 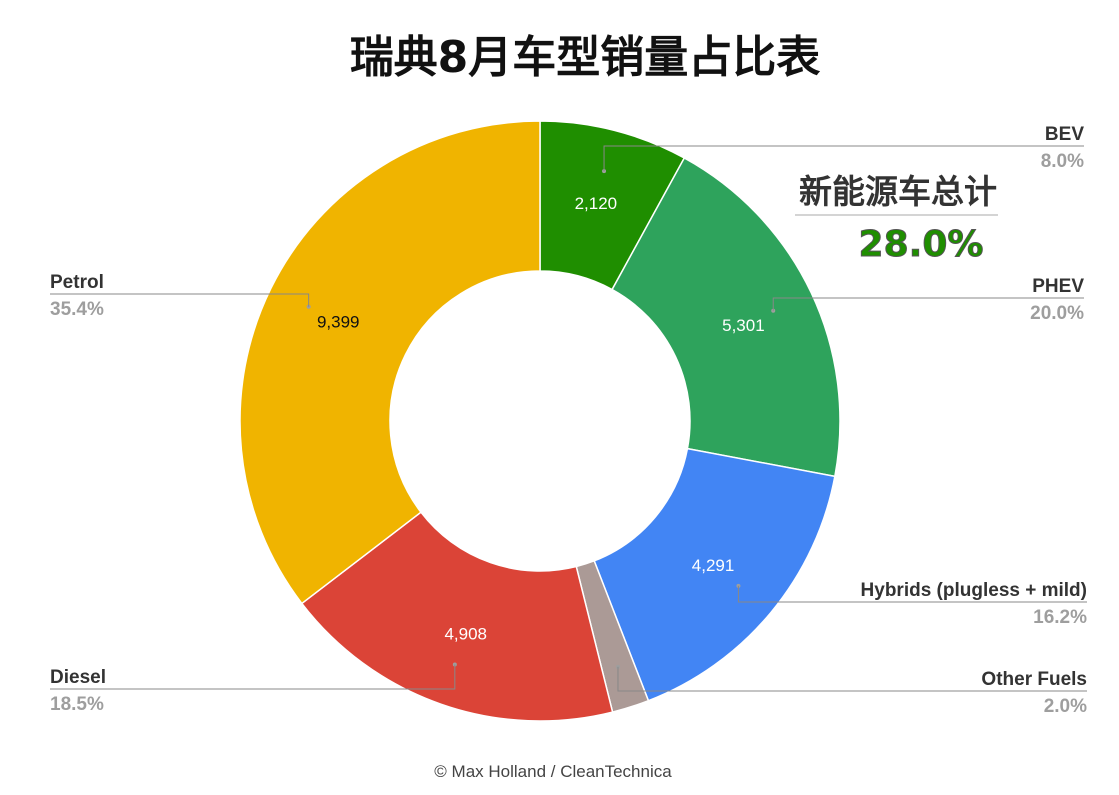 What do you see at coordinates (585, 57) in the screenshot?
I see `chart-title: 瑞典8月车型销量占比表` at bounding box center [585, 57].